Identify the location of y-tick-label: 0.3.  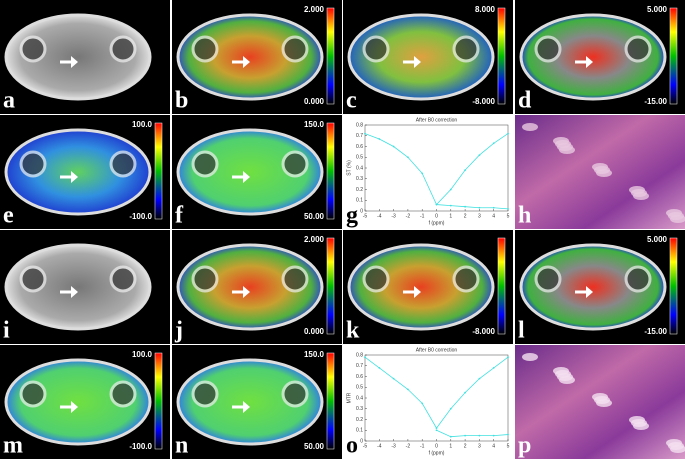
(359, 179).